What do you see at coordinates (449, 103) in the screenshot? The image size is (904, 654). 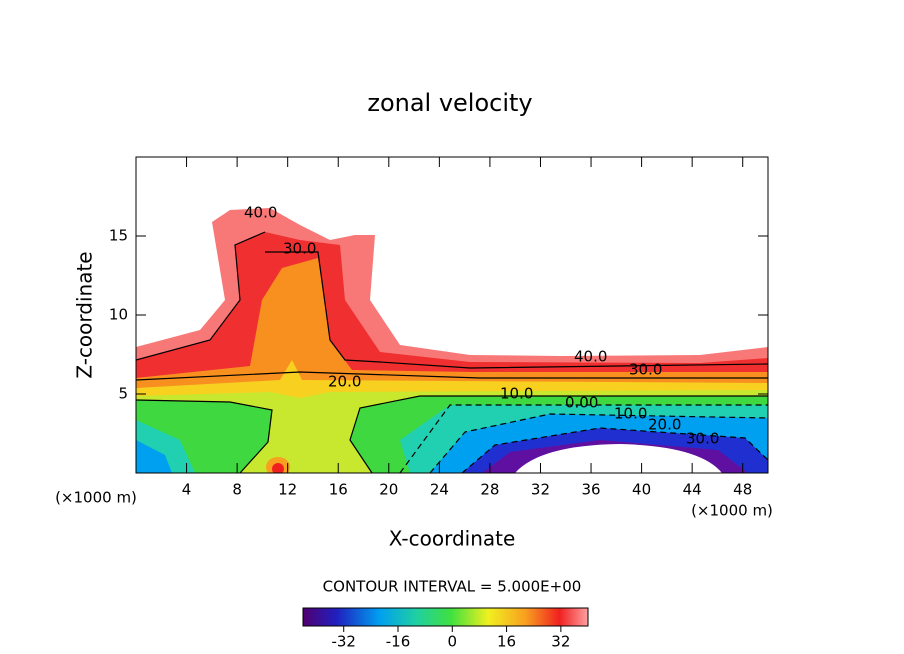 I see `chart-title: zonal velocity` at bounding box center [449, 103].